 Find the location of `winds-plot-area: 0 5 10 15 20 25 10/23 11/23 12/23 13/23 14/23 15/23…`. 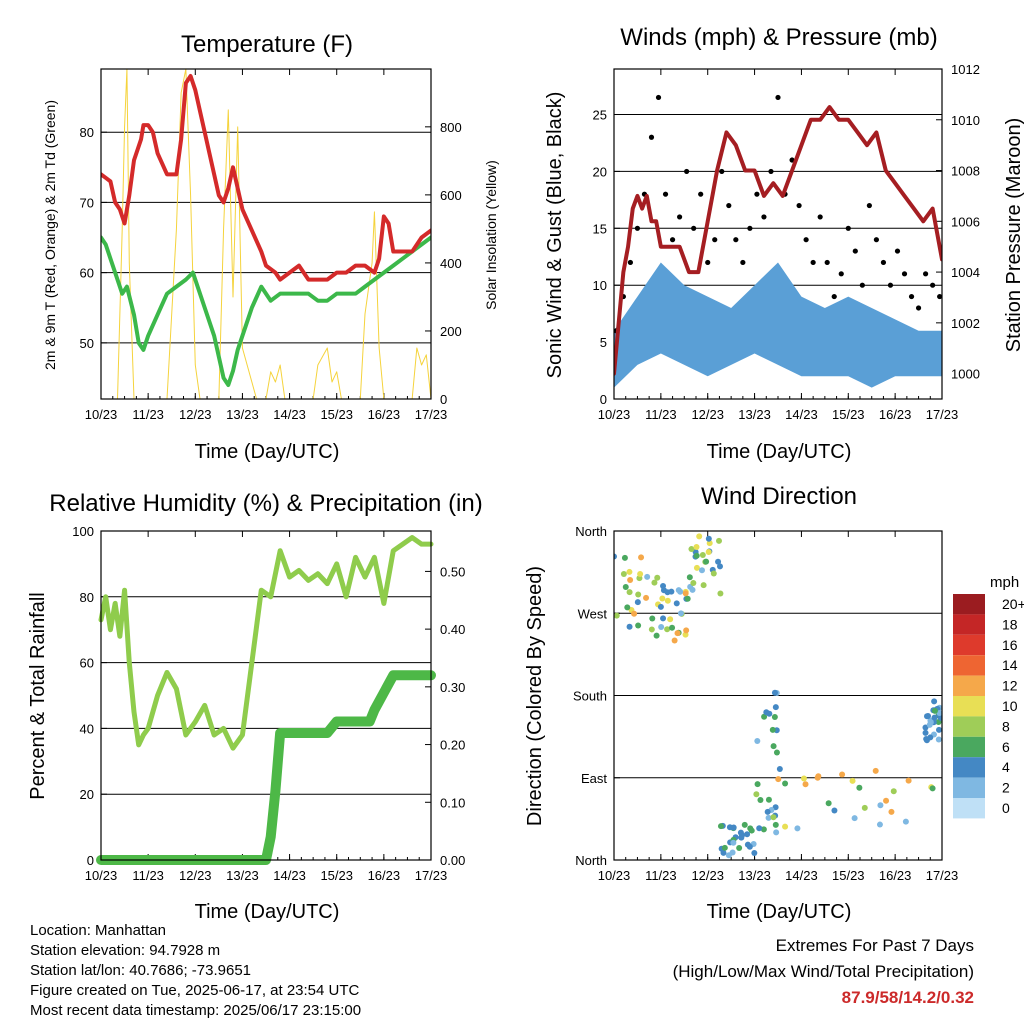

winds-plot-area: 0 5 10 15 20 25 10/23 11/23 12/23 13/23 14/23 15/23… is located at coordinates (786, 242).